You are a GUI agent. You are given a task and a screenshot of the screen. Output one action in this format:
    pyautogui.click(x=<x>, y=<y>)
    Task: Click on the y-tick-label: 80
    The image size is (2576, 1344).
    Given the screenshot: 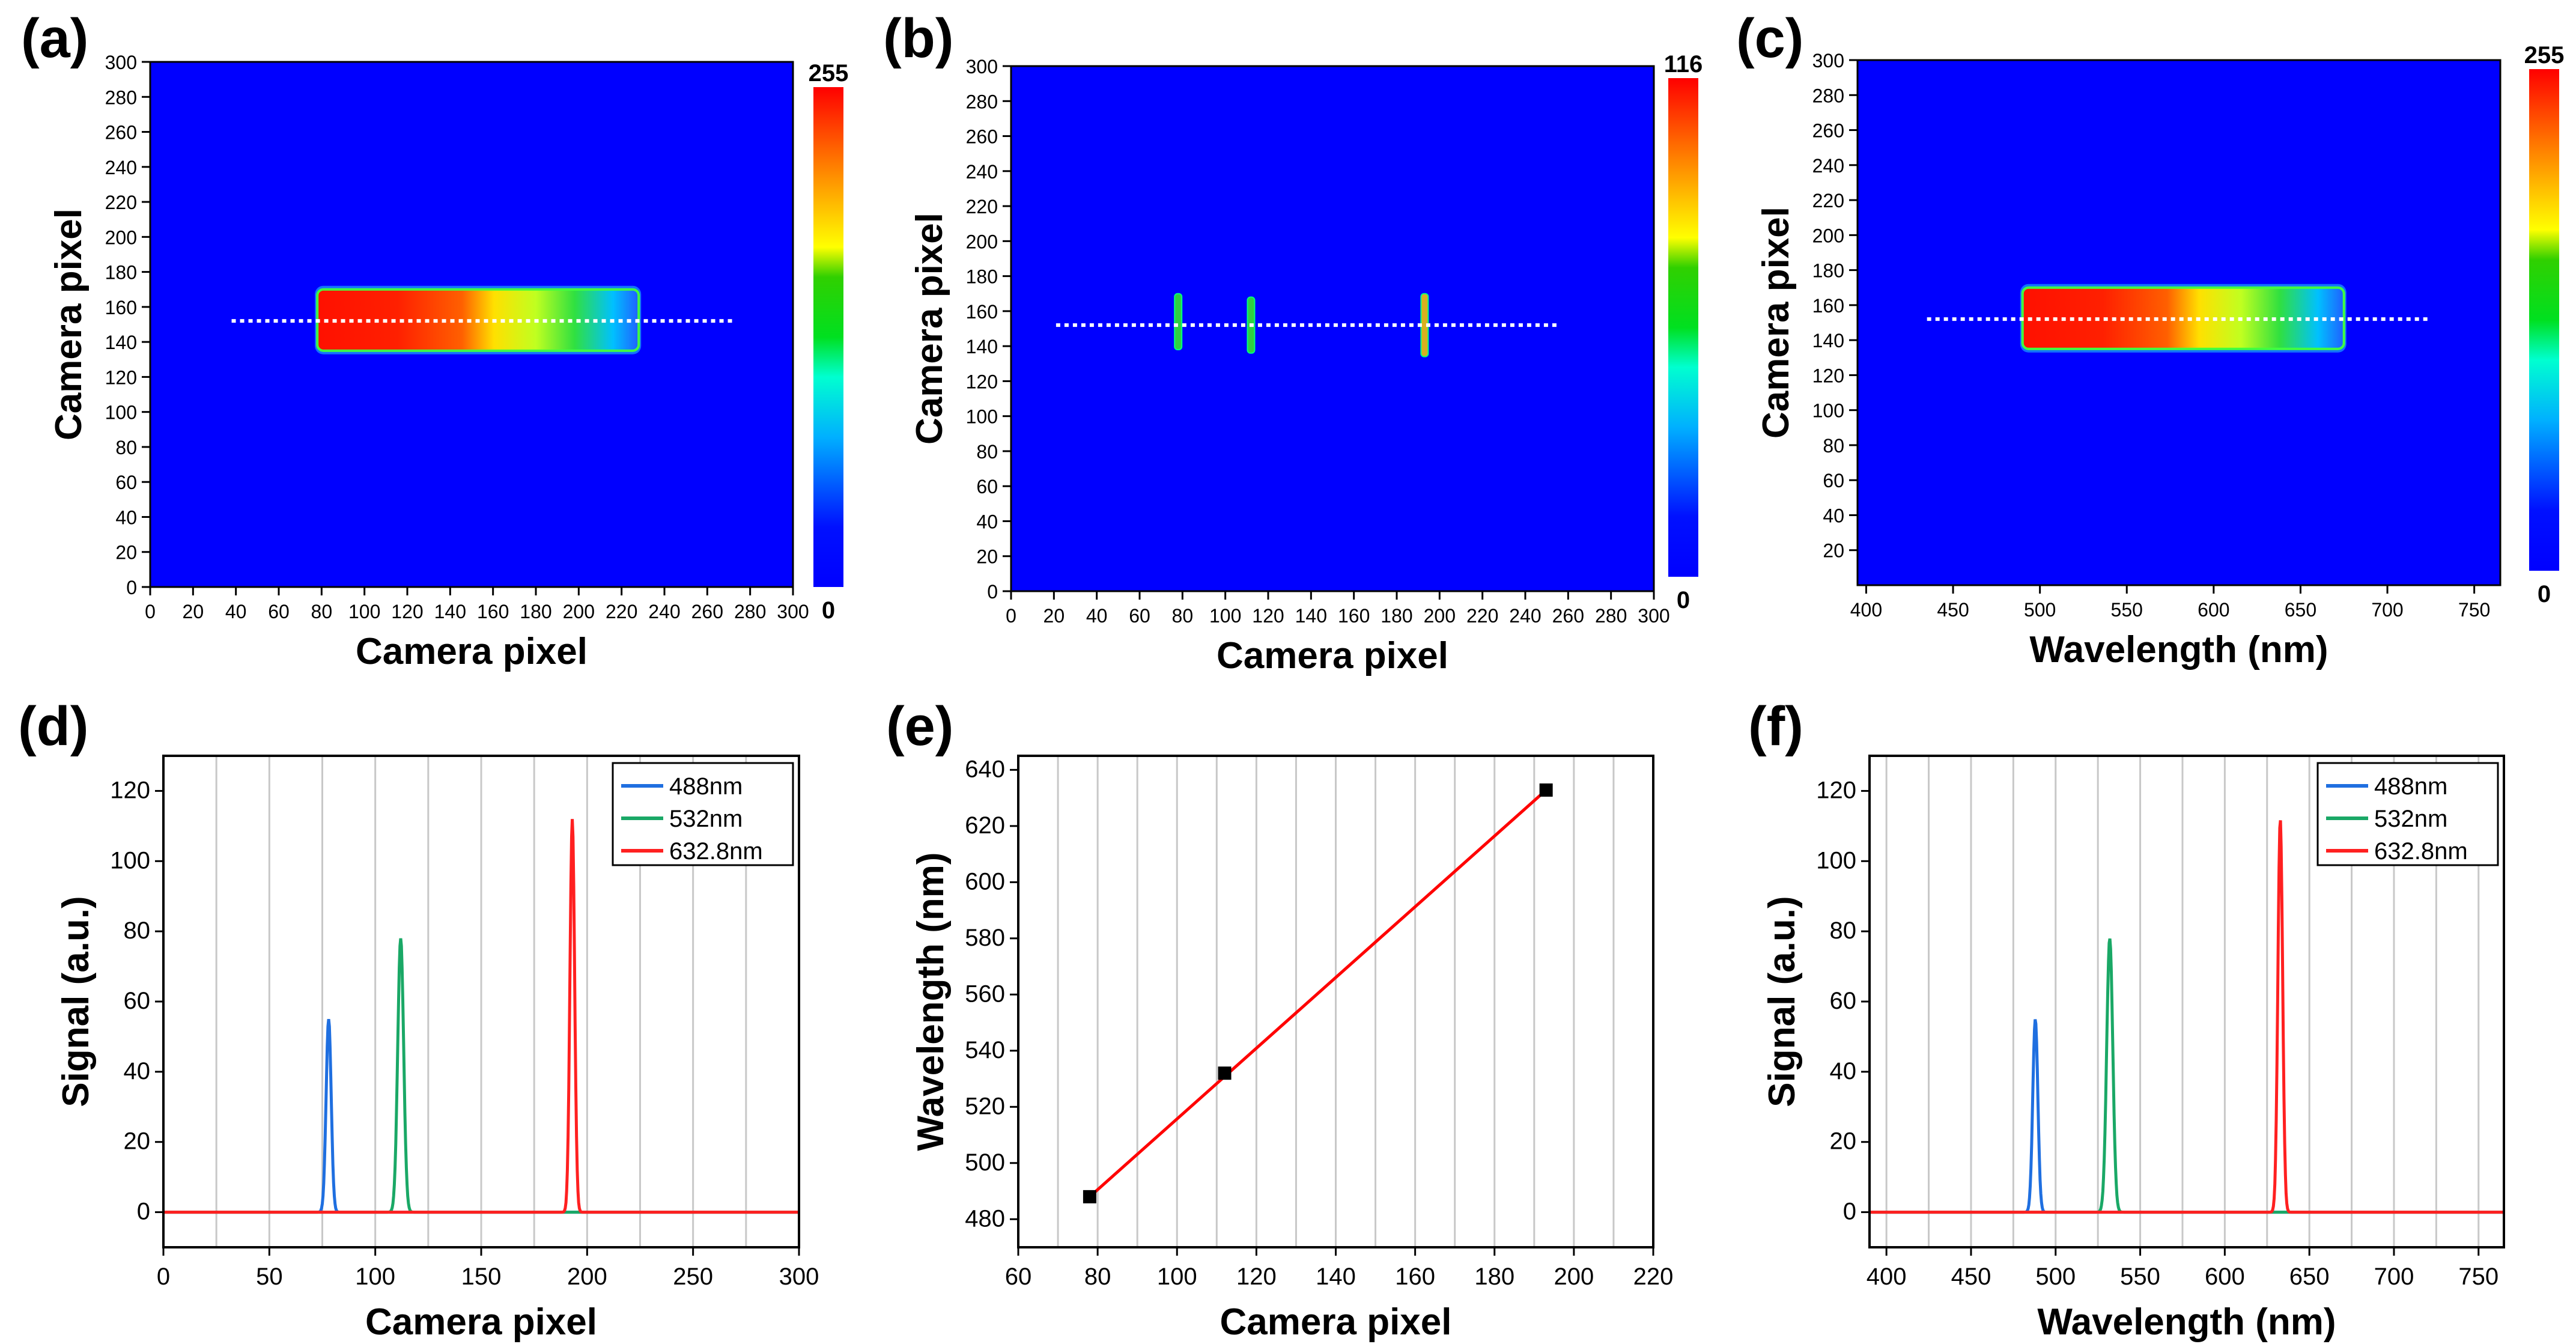 What is the action you would take?
    pyautogui.click(x=126, y=447)
    